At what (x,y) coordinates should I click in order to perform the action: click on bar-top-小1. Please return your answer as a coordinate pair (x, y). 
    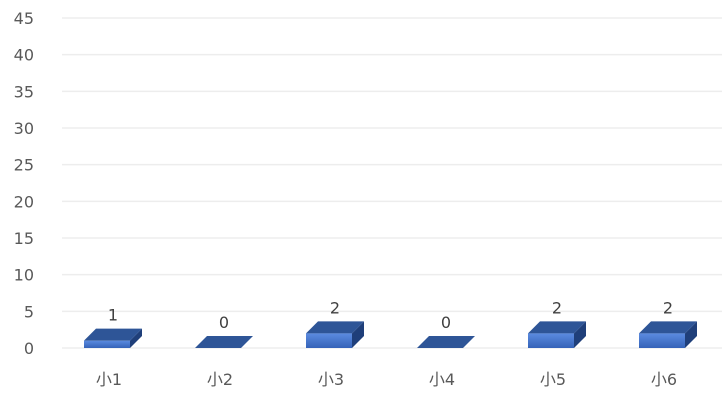
    Looking at the image, I should click on (113, 334).